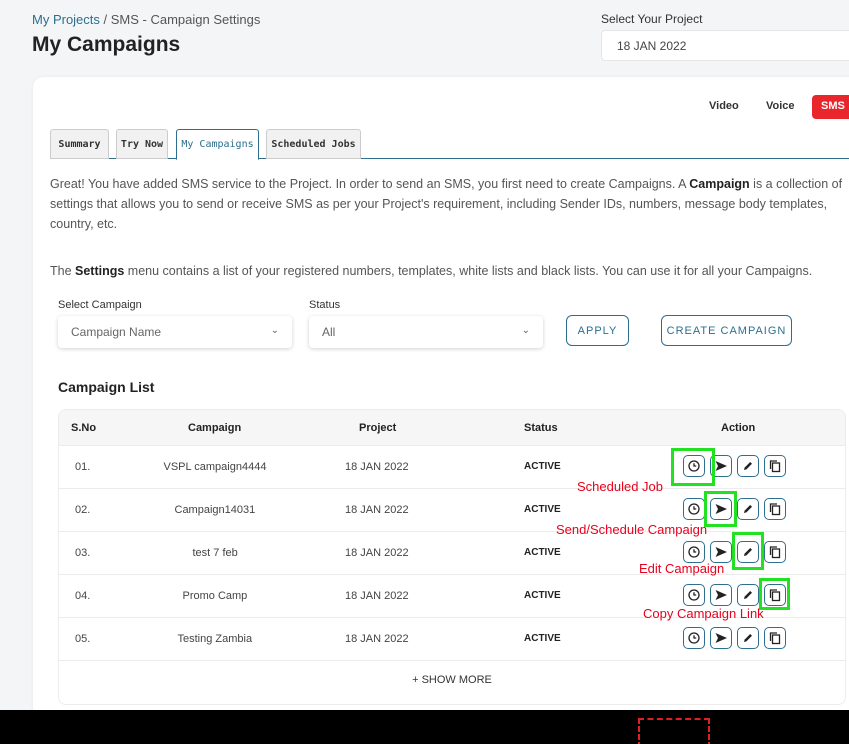 Image resolution: width=849 pixels, height=744 pixels. Describe the element at coordinates (452, 596) in the screenshot. I see `table-row: 04. Promo Camp 18 JAN 2022 ACTIVE` at that location.